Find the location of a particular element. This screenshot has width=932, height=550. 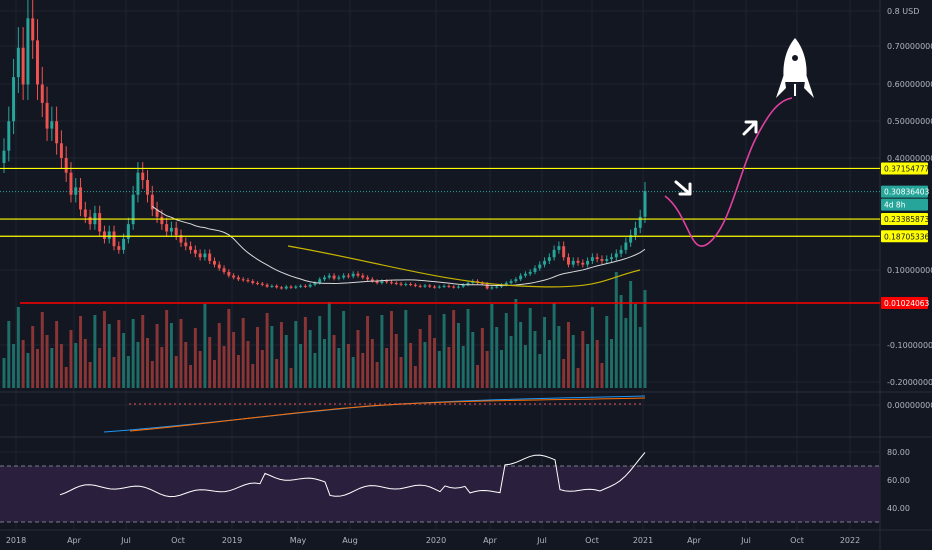

up-arrow-icon is located at coordinates (750, 128).